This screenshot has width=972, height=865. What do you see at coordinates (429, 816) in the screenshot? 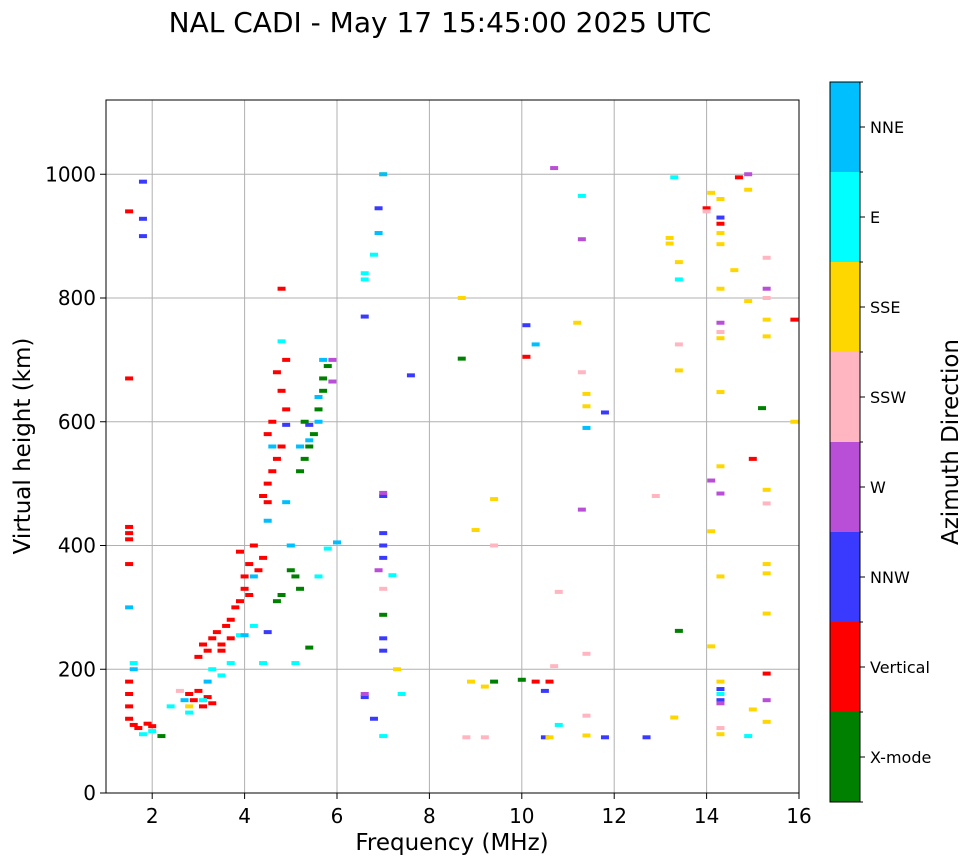
I see `x-tick-label: 8` at bounding box center [429, 816].